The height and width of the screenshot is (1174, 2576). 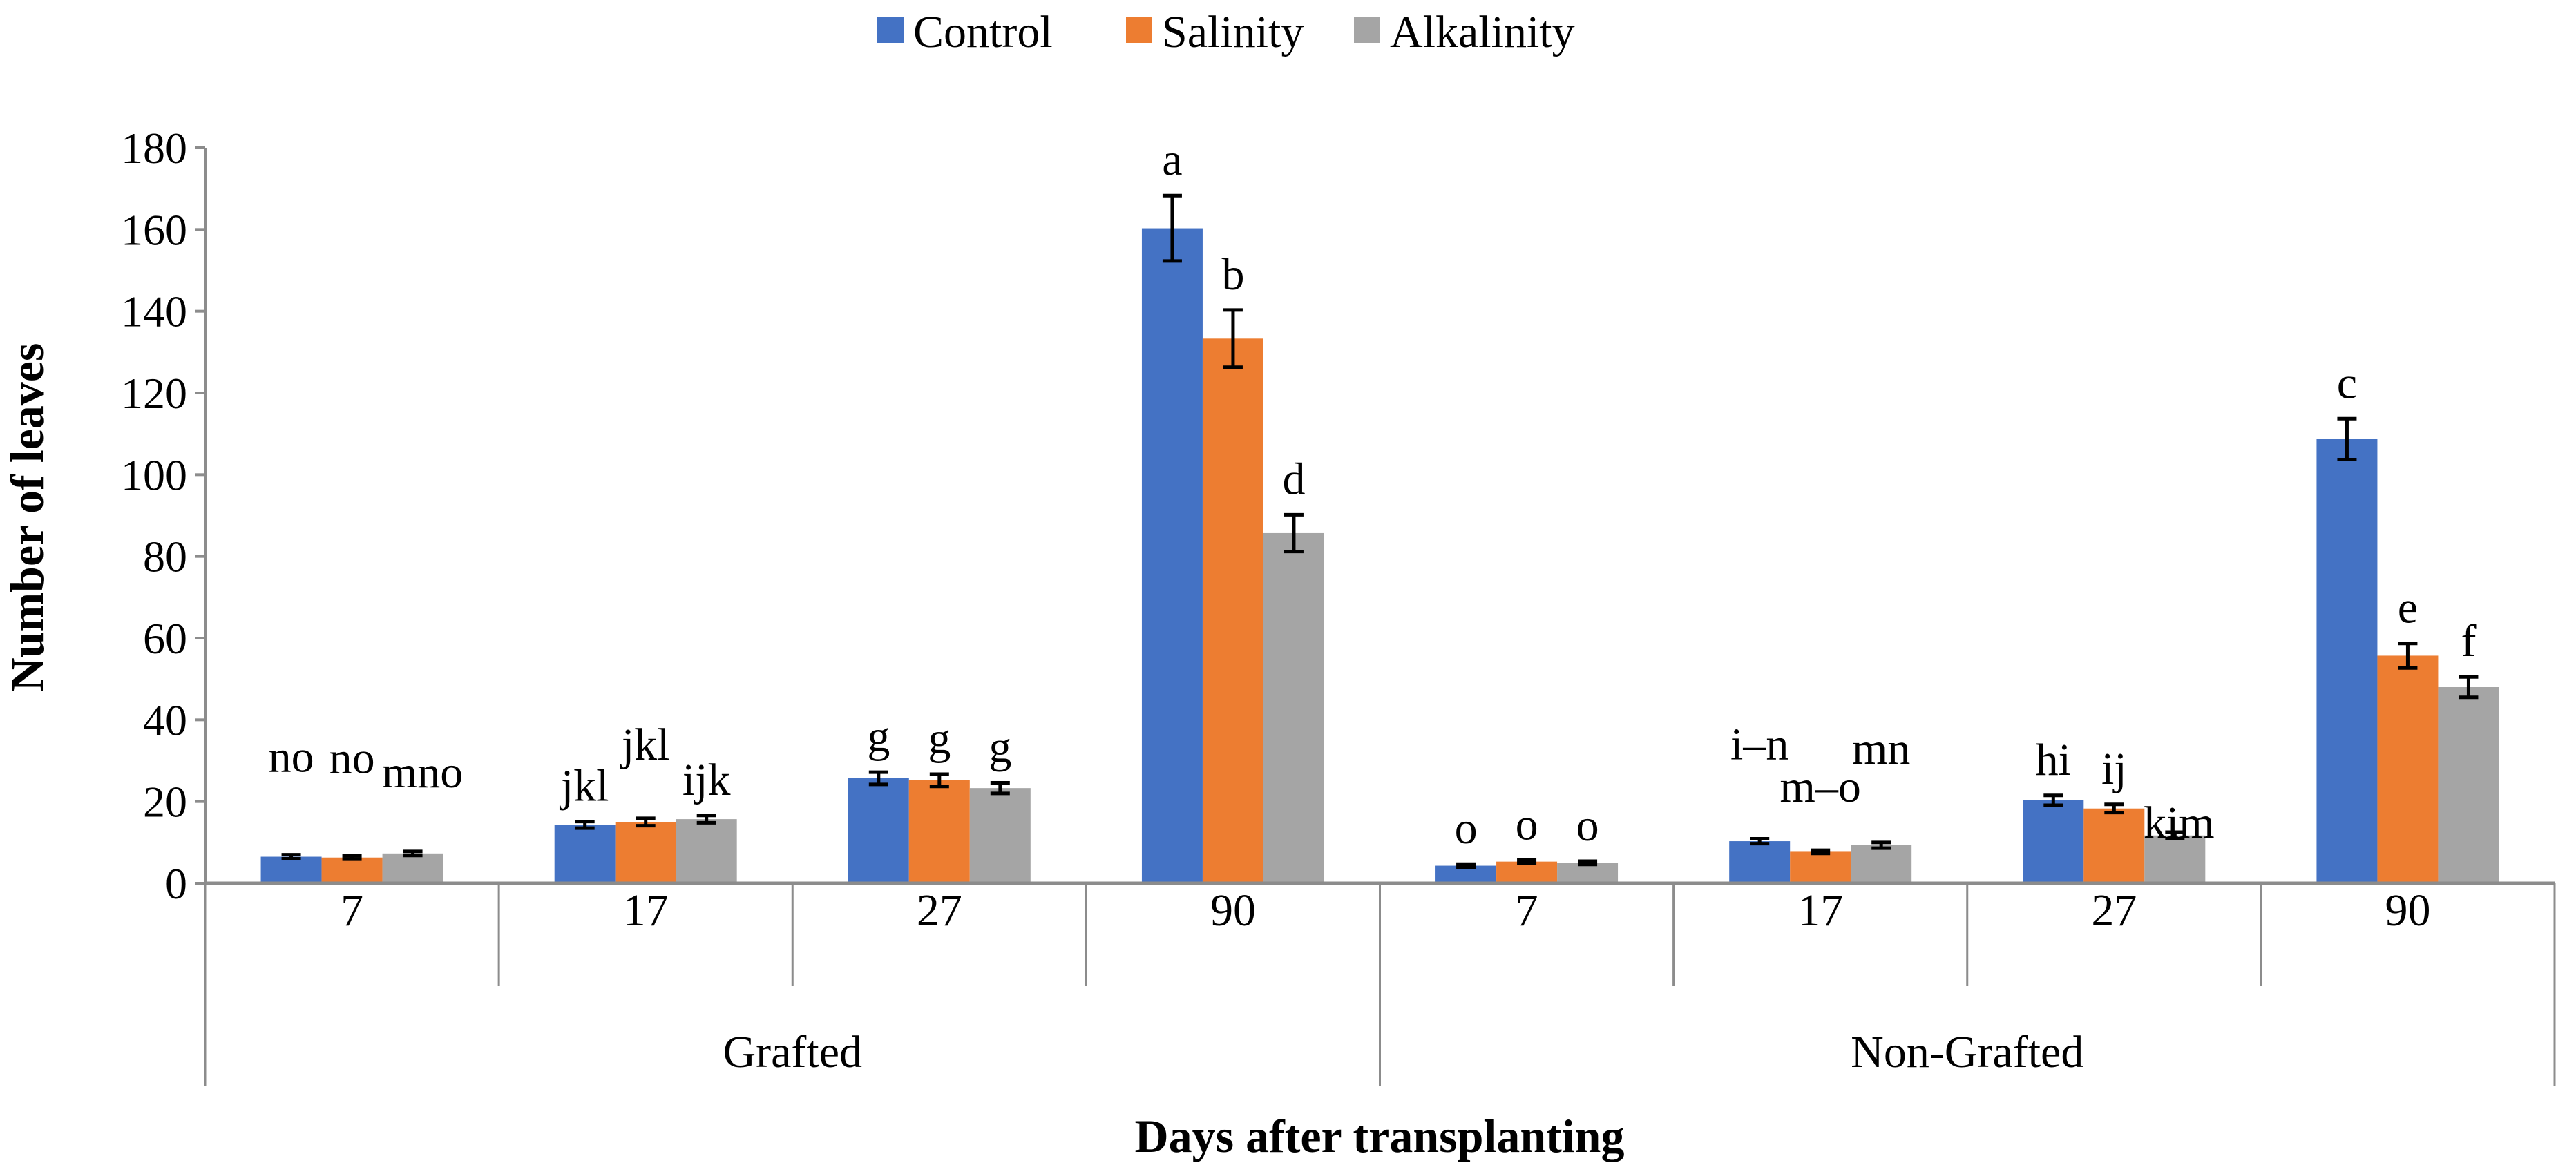 I want to click on significance-letter: c, so click(x=2347, y=383).